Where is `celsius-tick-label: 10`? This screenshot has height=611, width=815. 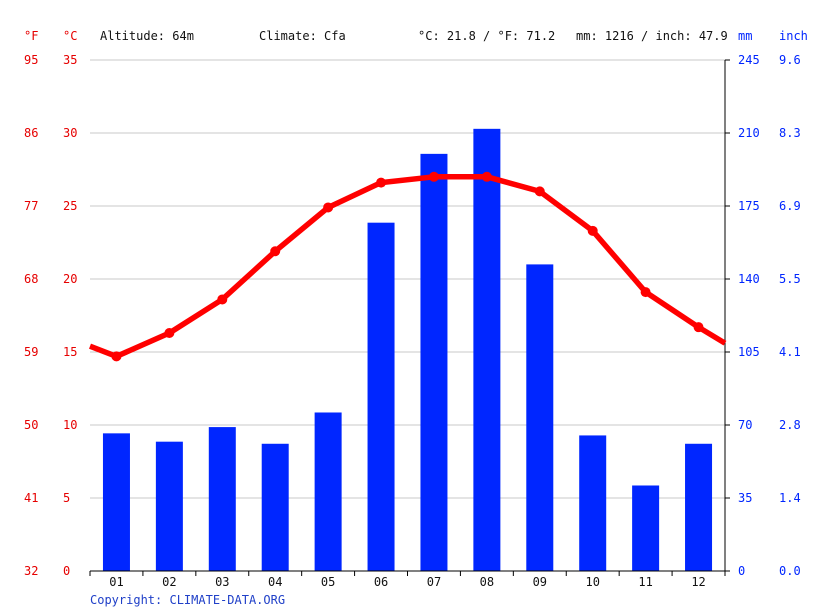
celsius-tick-label: 10 is located at coordinates (70, 425).